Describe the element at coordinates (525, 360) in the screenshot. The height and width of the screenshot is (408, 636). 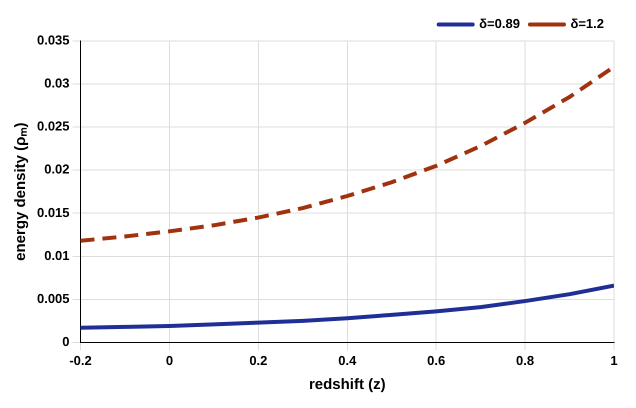
I see `x-tick-label: 0.8` at that location.